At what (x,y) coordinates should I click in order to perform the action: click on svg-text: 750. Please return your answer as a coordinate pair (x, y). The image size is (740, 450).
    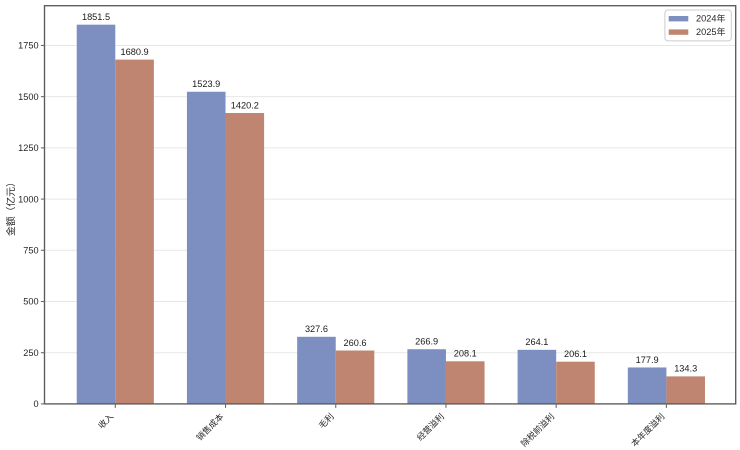
    Looking at the image, I should click on (30, 250).